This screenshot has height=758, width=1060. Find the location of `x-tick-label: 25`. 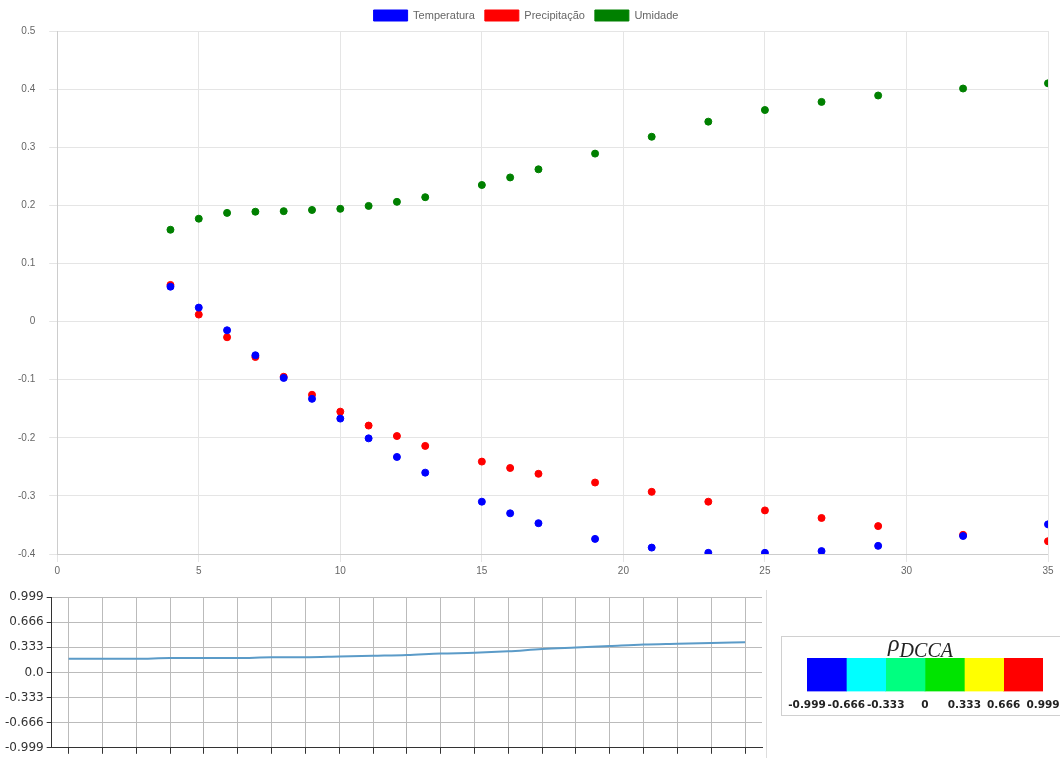

x-tick-label: 25 is located at coordinates (765, 570).